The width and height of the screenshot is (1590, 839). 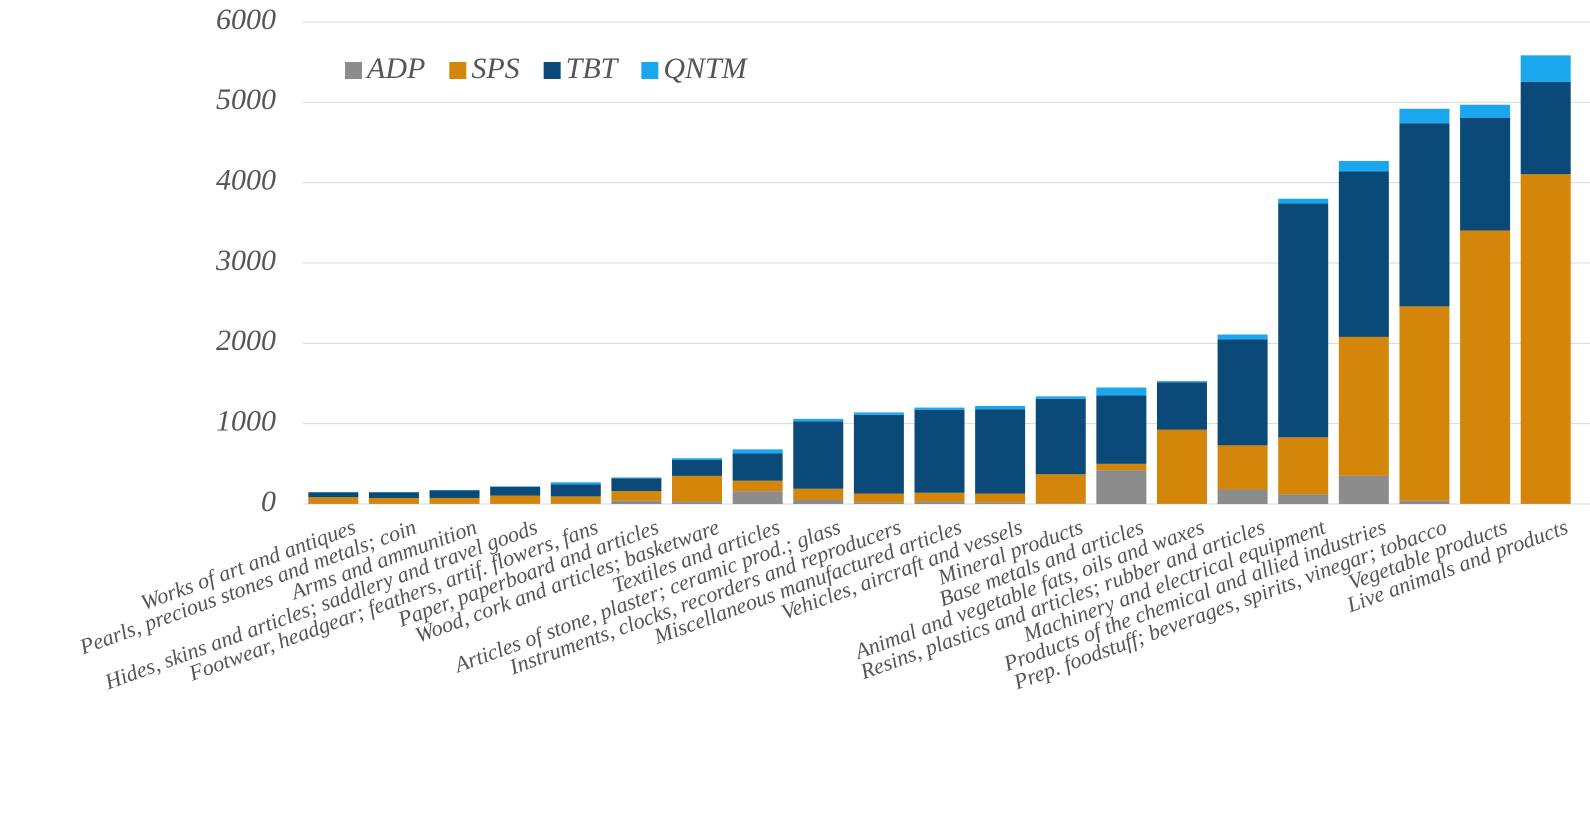 I want to click on y-tick-label: 1000, so click(x=246, y=421).